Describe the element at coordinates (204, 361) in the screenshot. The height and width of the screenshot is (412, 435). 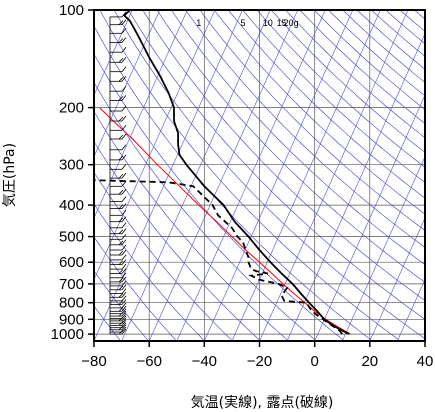
I see `x-tick-label: −40` at that location.